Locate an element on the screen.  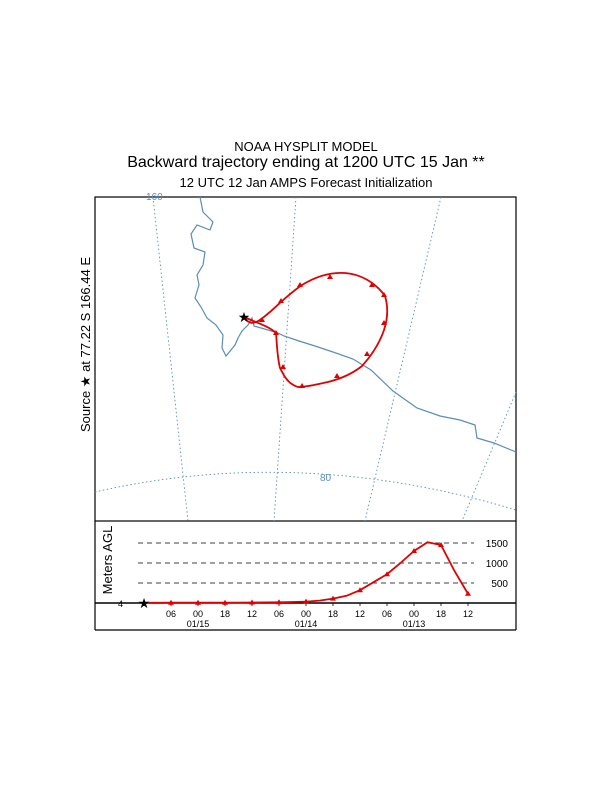
height-tick-label: 1500 is located at coordinates (497, 544).